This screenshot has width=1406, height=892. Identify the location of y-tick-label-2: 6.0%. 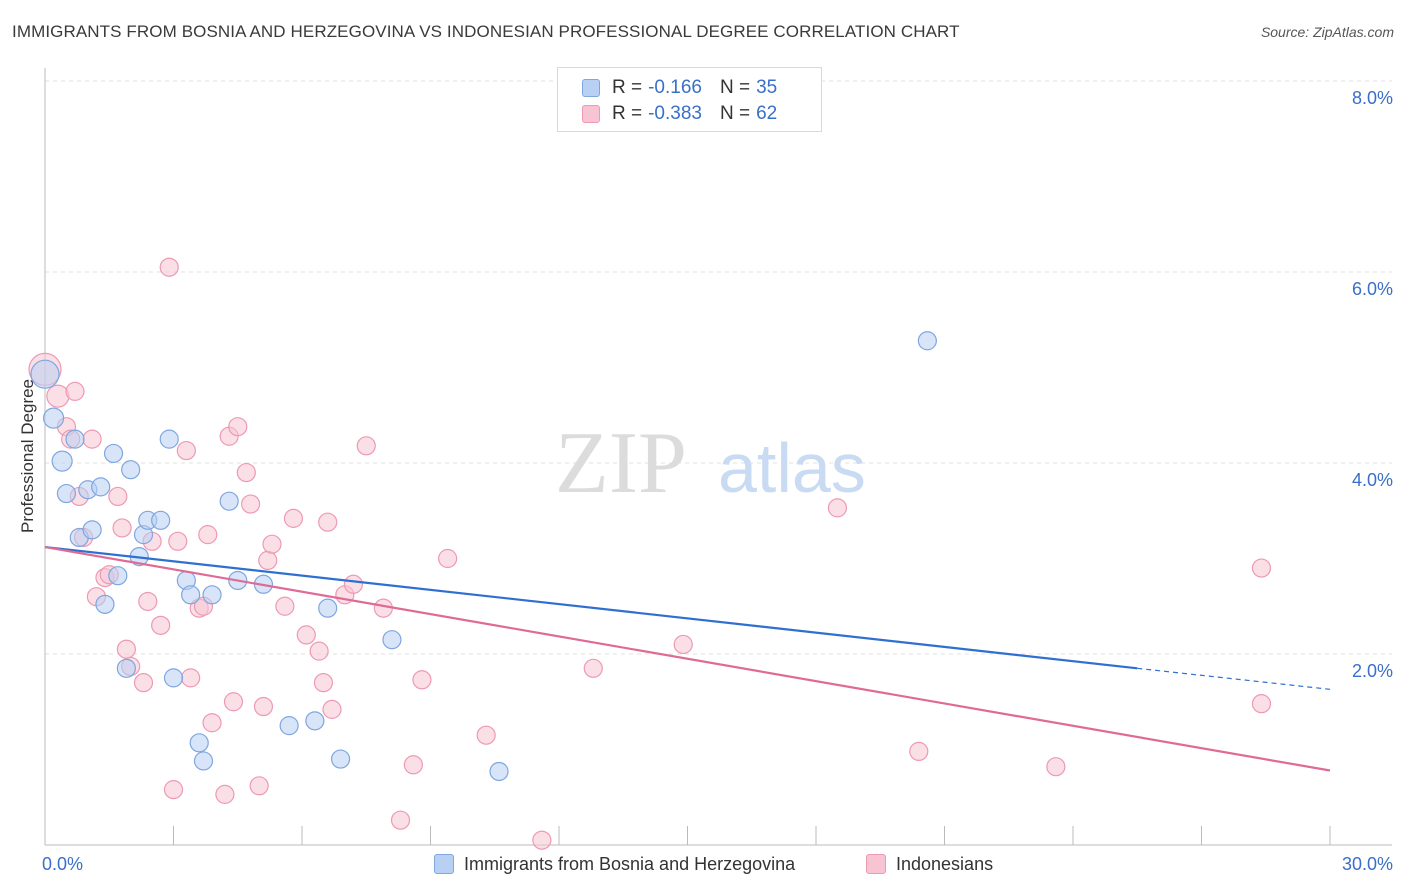
(1372, 289).